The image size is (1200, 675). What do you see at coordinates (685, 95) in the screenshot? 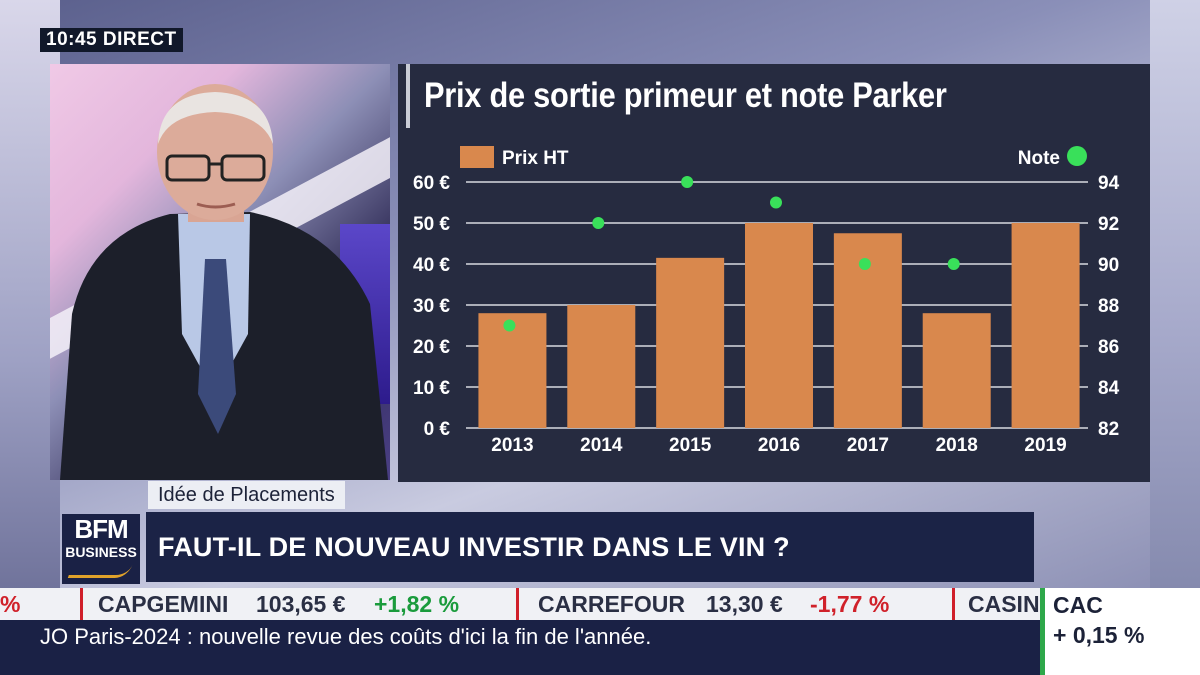
I see `chart-title: Prix de sortie primeur et note Parker` at bounding box center [685, 95].